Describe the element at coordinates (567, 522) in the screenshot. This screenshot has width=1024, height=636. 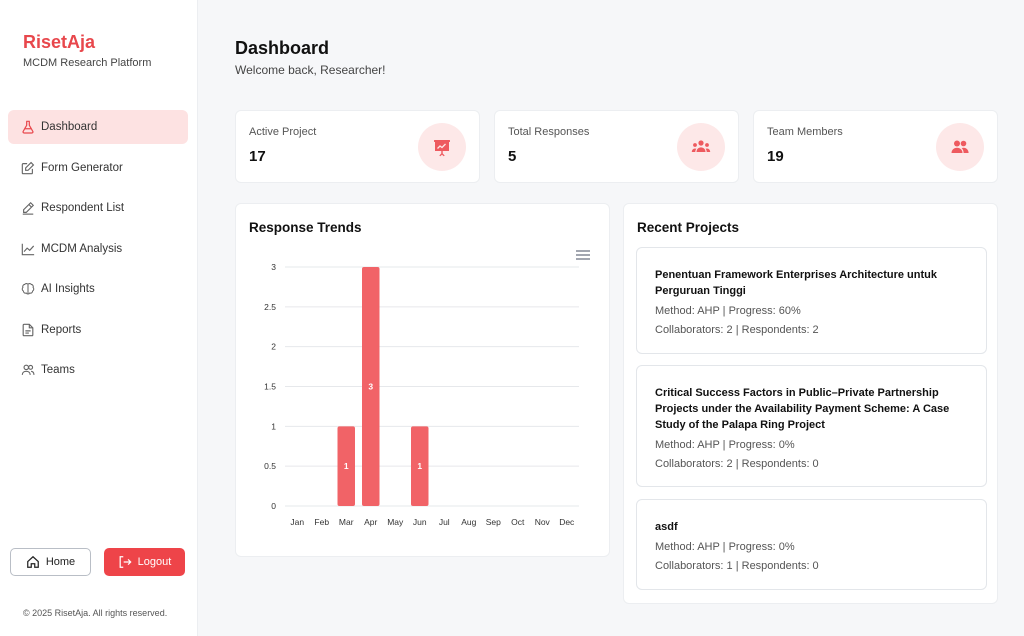
I see `x-tick-label: Dec` at that location.